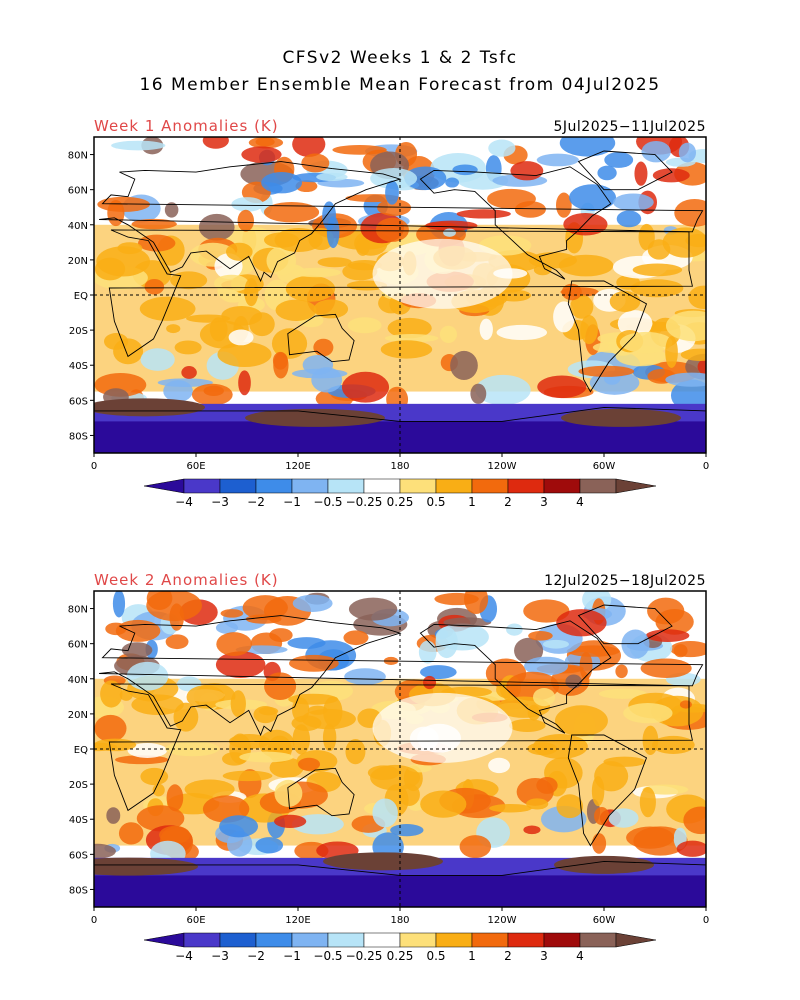 The height and width of the screenshot is (1000, 800). Describe the element at coordinates (186, 580) in the screenshot. I see `week2-label: Week 2 Anomalies (K)` at that location.